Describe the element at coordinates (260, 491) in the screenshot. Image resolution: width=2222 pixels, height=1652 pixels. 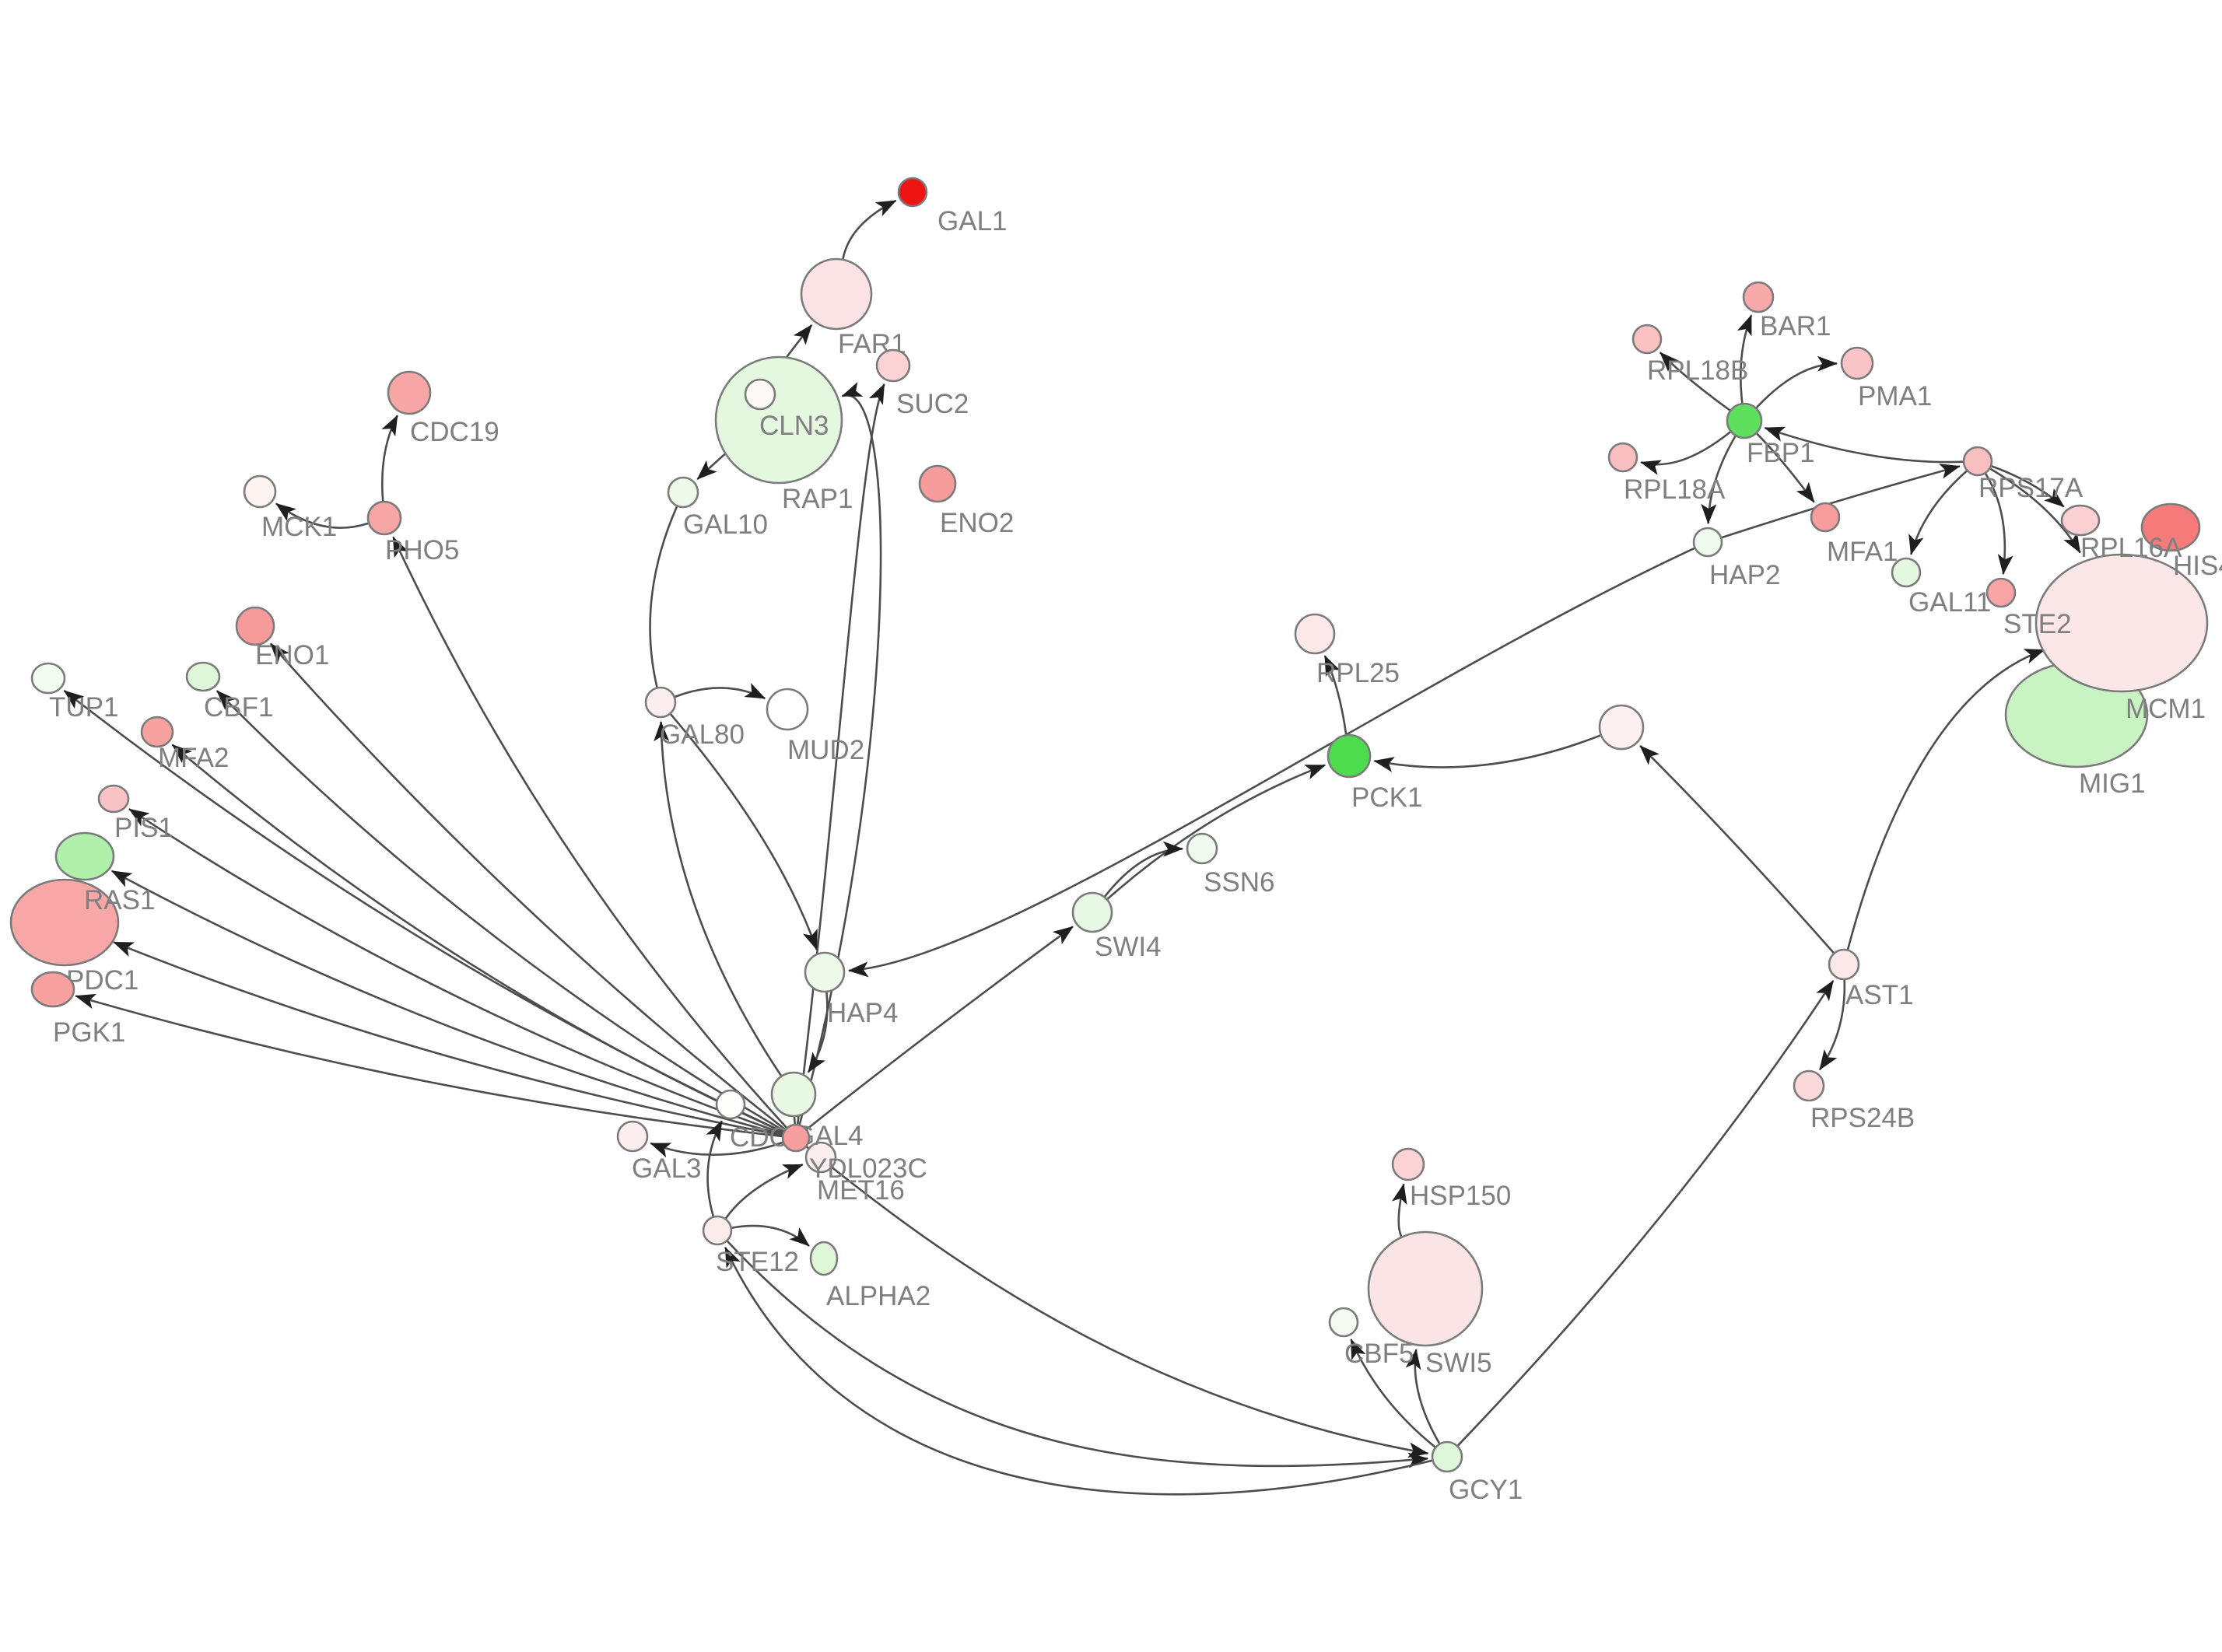
I see `node-MCK1` at that location.